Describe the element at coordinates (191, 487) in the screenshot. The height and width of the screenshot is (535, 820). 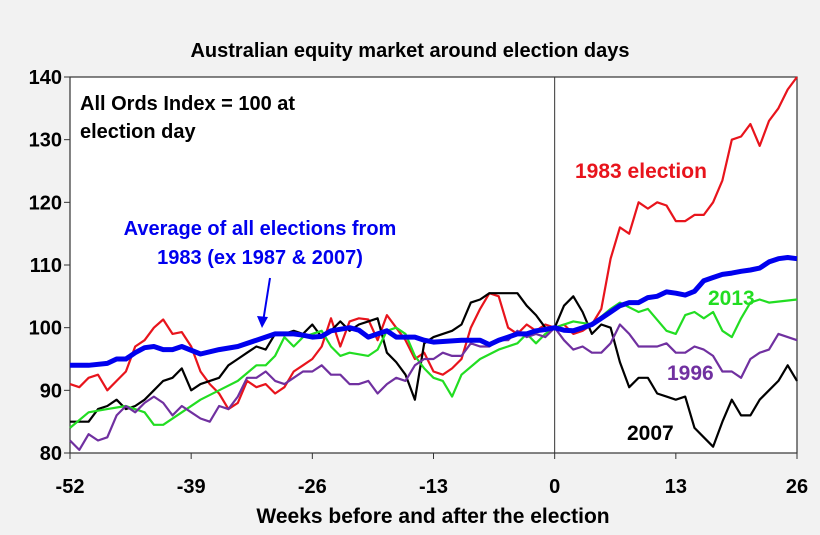
I see `x-tick-label: -39` at that location.